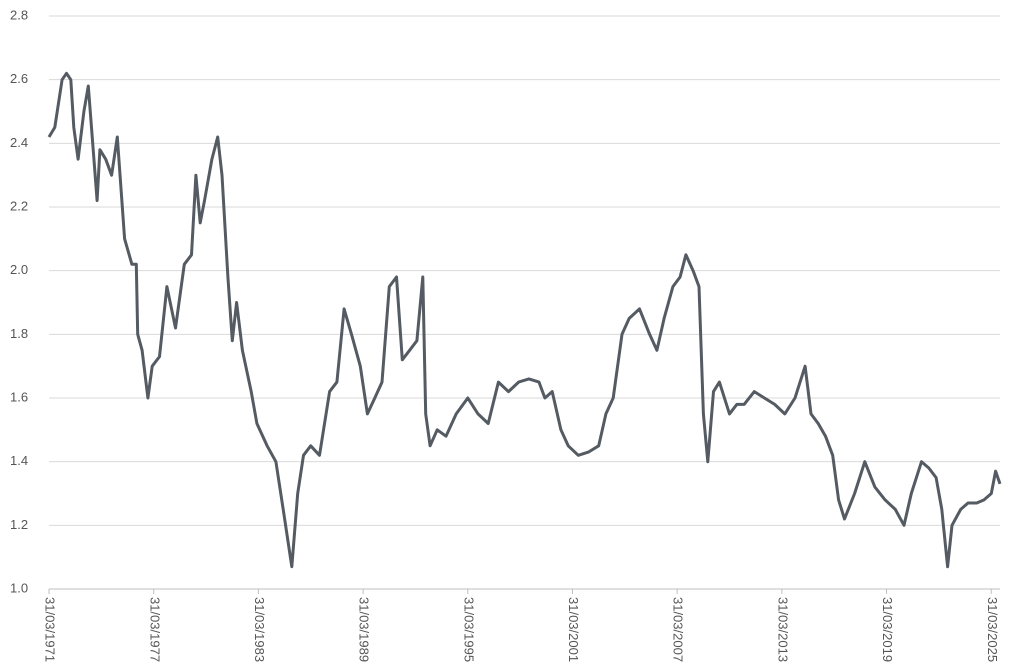 The image size is (1024, 668). I want to click on y-tick-label: 2.0, so click(19, 269).